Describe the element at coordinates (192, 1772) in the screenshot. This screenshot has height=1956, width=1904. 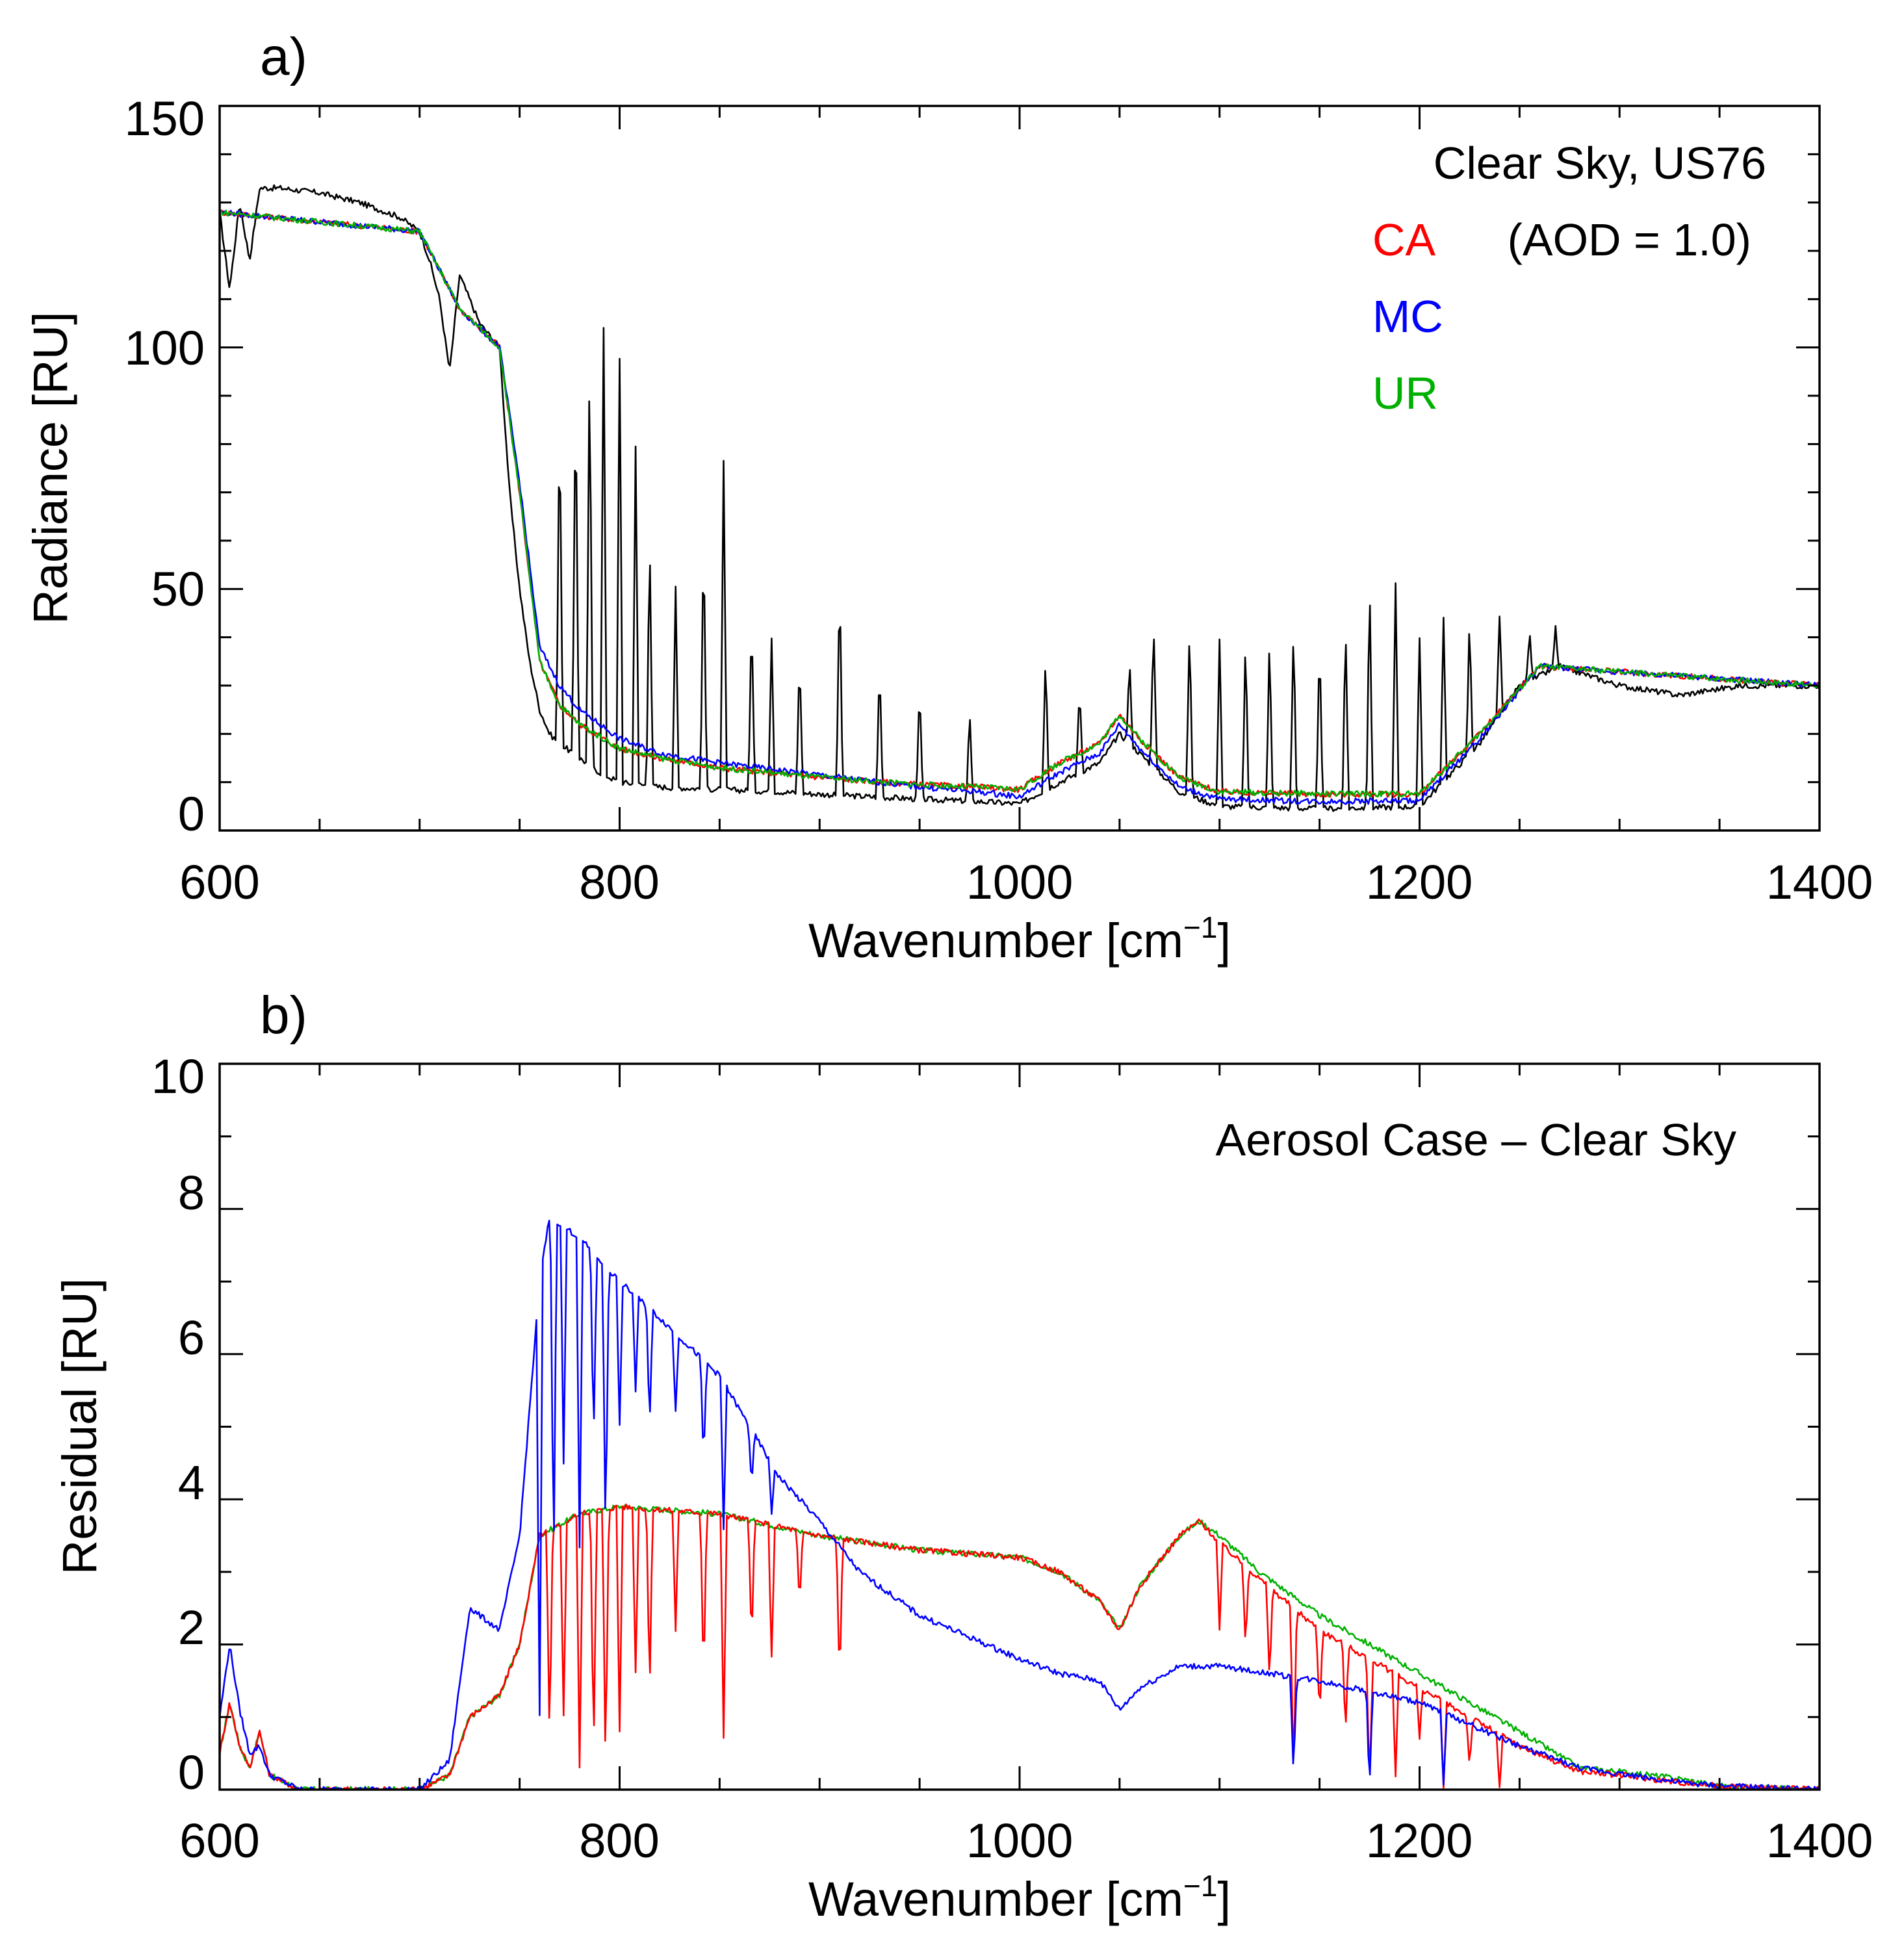
I see `panel-b-ytick-label: 0` at that location.